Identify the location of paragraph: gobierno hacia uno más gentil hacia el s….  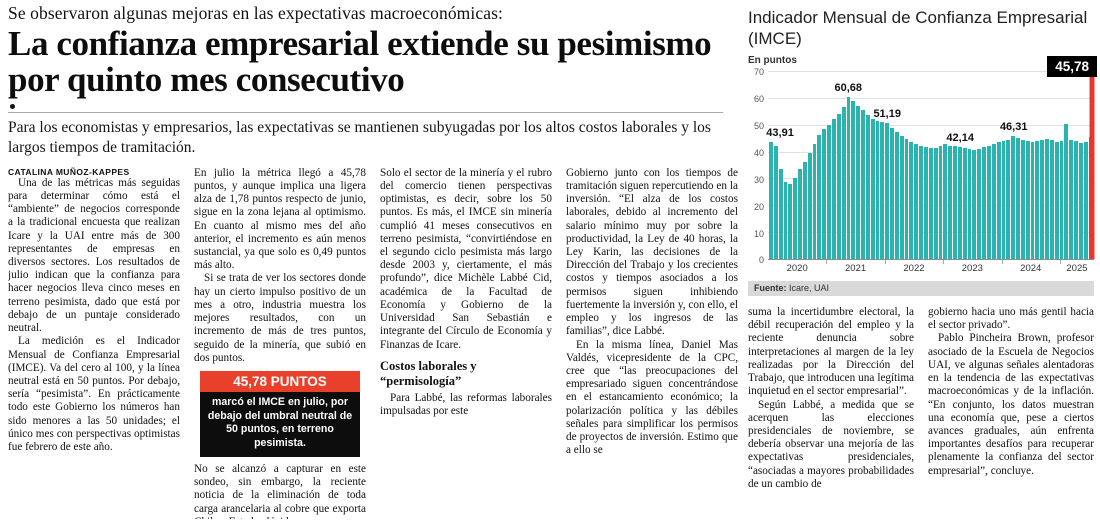
(1011, 319).